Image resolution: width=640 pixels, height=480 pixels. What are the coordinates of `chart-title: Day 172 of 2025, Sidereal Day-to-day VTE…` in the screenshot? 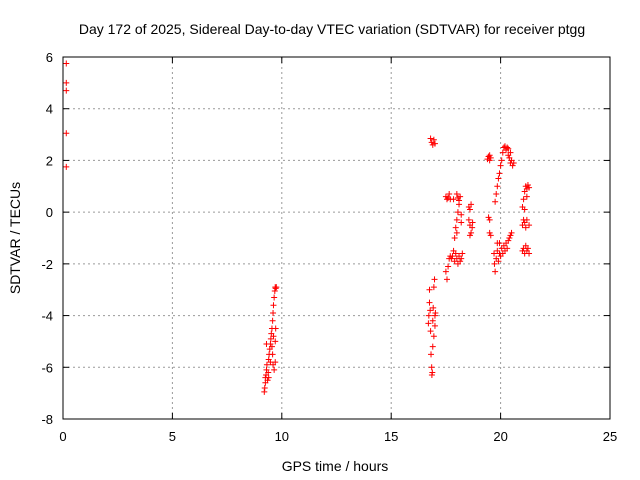 It's located at (332, 29).